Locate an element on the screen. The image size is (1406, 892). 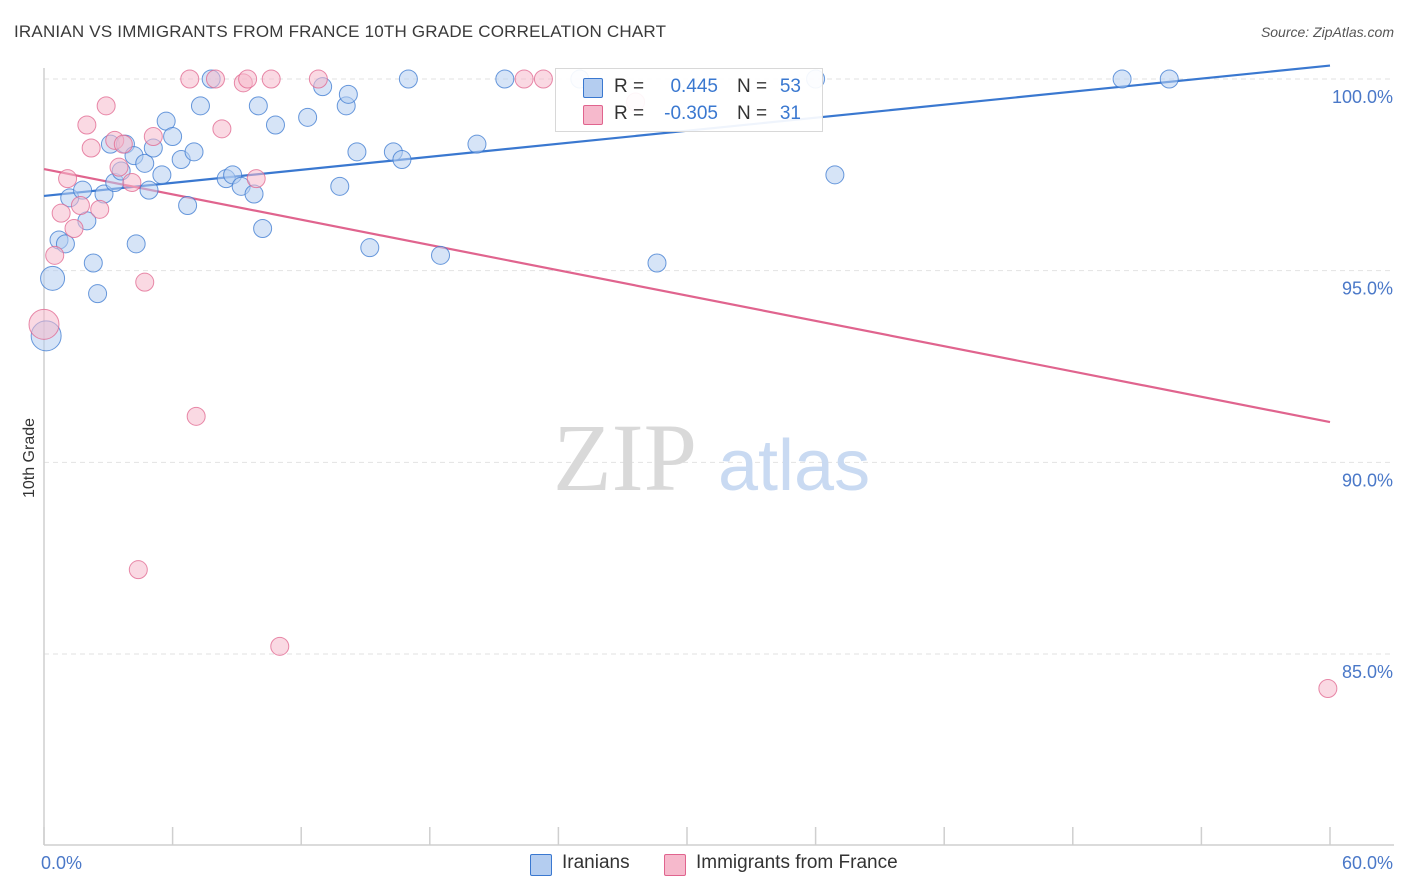
stats-legend: R = 0.445 N = 53 R = -0.305 N = 31 is located at coordinates (689, 100).